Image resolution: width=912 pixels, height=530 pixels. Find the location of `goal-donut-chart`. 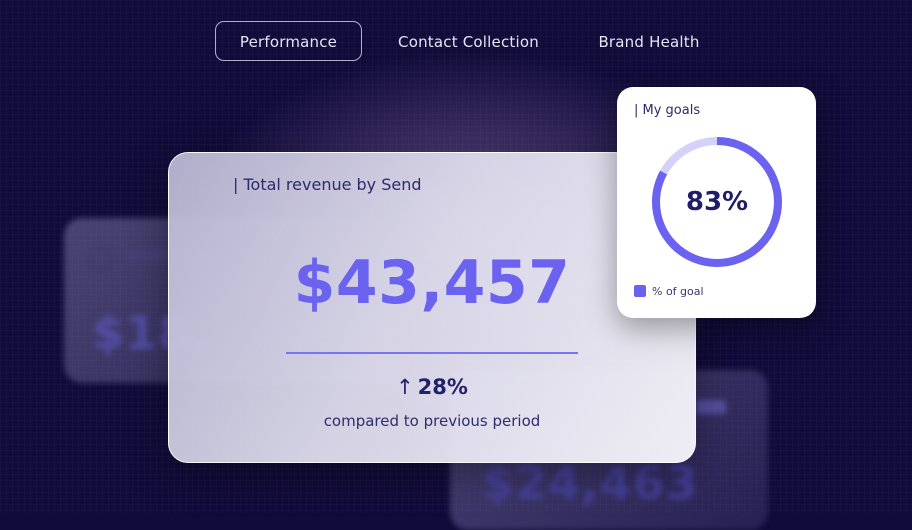

goal-donut-chart is located at coordinates (717, 202).